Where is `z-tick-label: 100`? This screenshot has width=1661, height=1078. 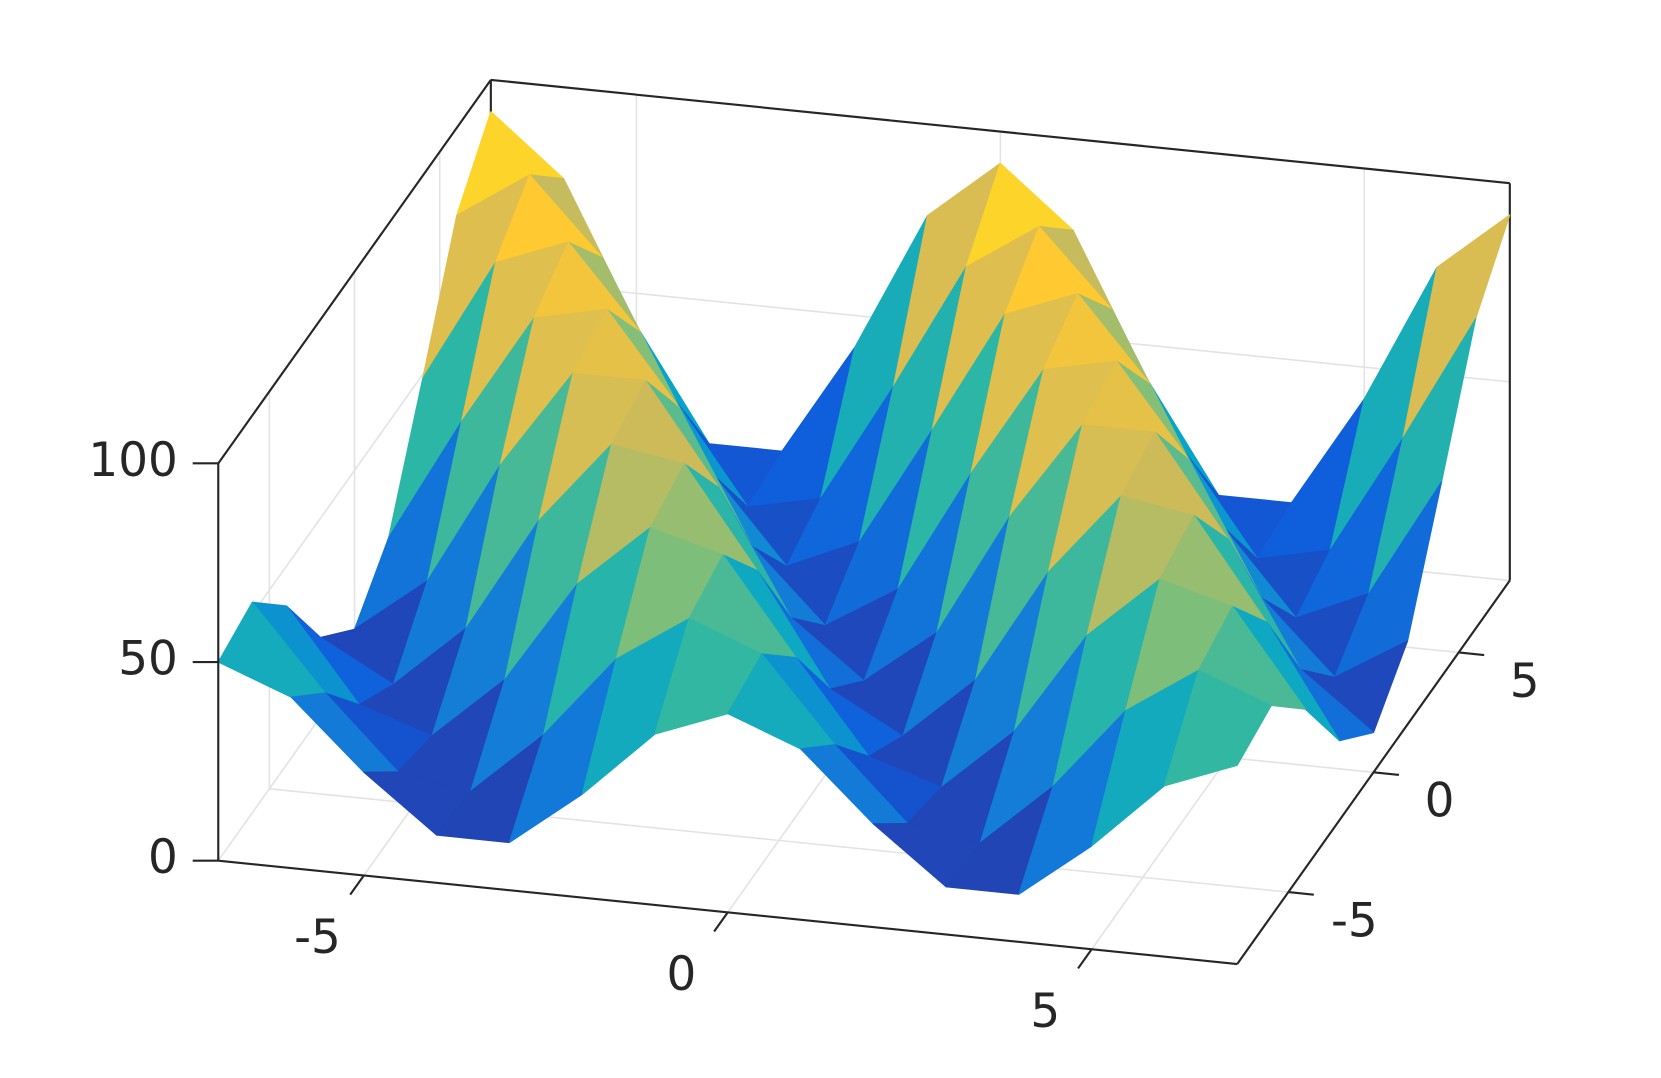 z-tick-label: 100 is located at coordinates (132, 461).